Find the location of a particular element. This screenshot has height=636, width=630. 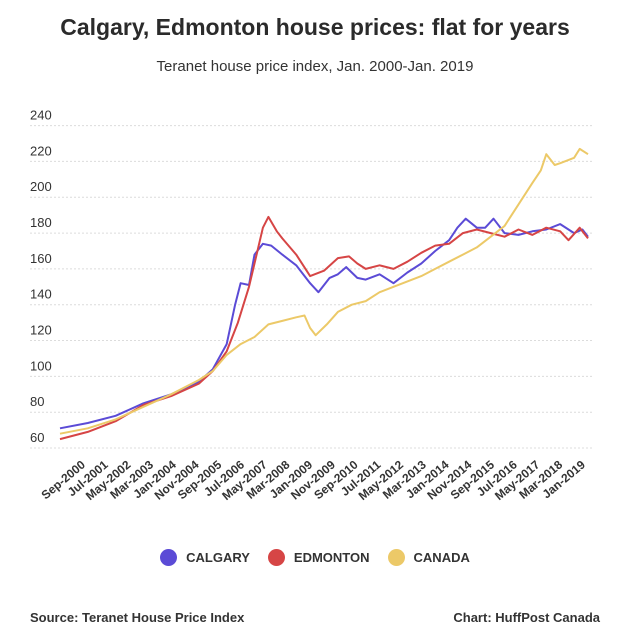

y-tick-label: 220 is located at coordinates (41, 150).